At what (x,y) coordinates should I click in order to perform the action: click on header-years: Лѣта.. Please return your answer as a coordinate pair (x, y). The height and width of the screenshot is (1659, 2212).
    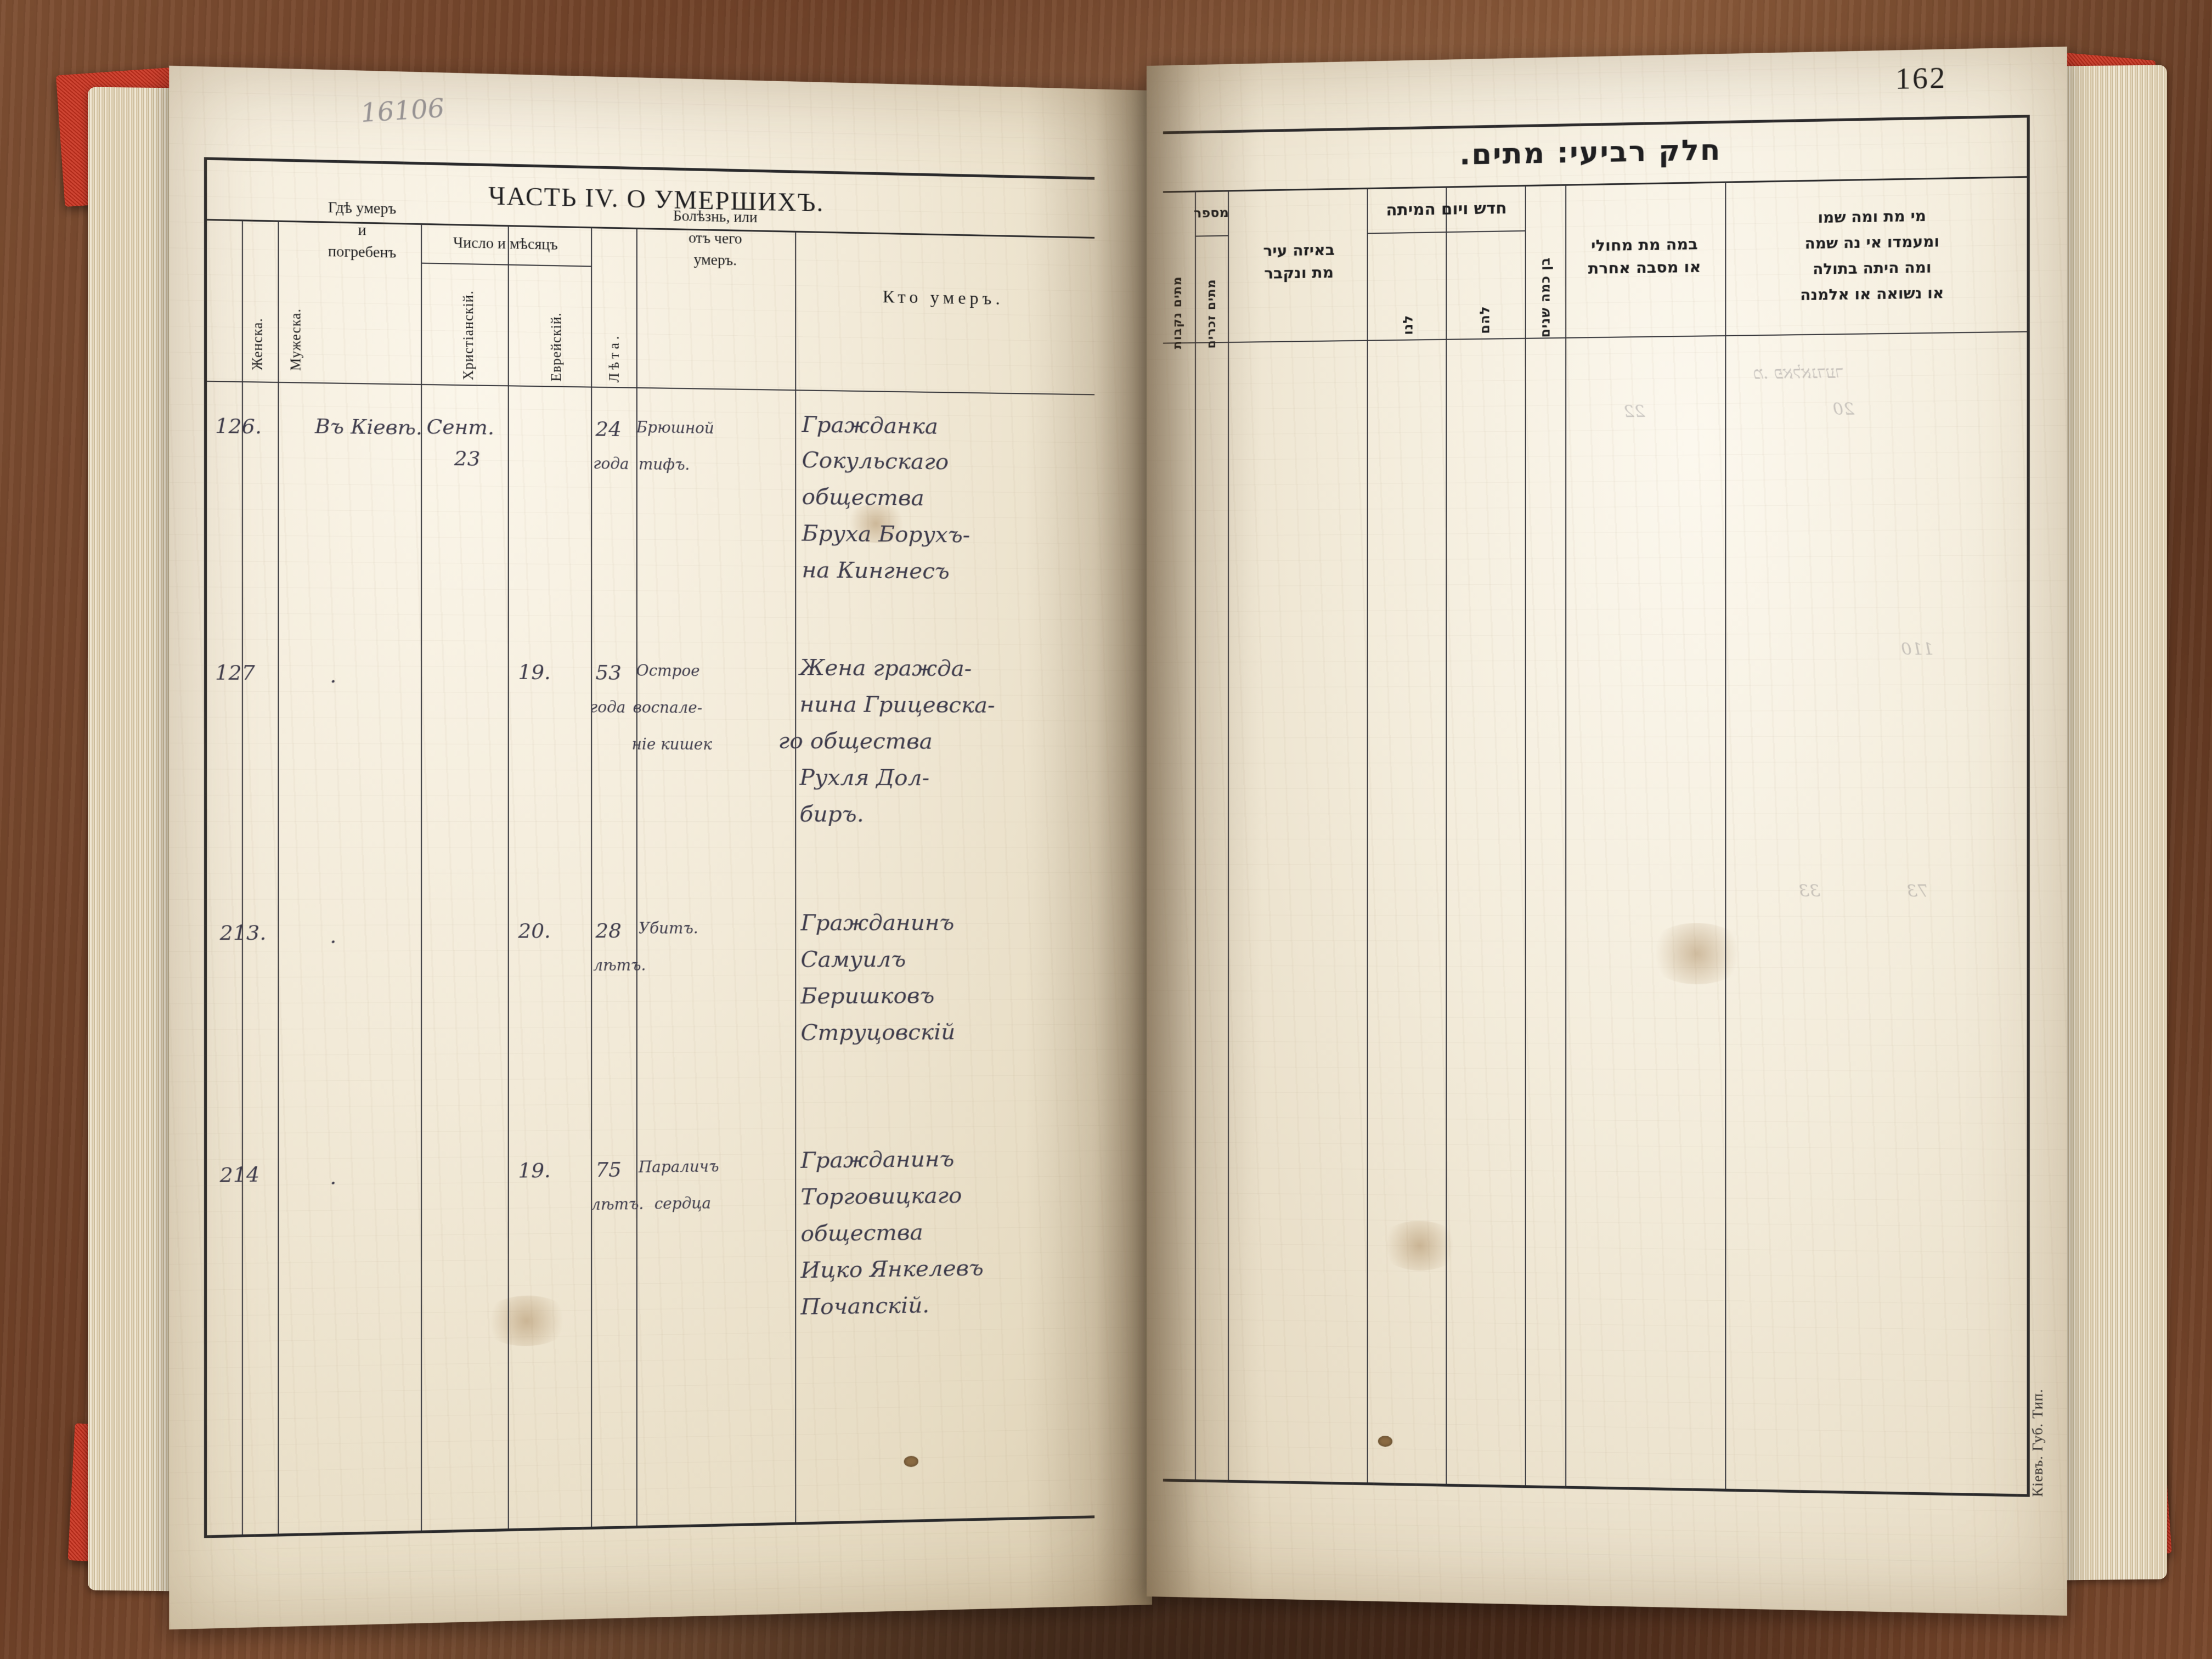
    Looking at the image, I should click on (615, 357).